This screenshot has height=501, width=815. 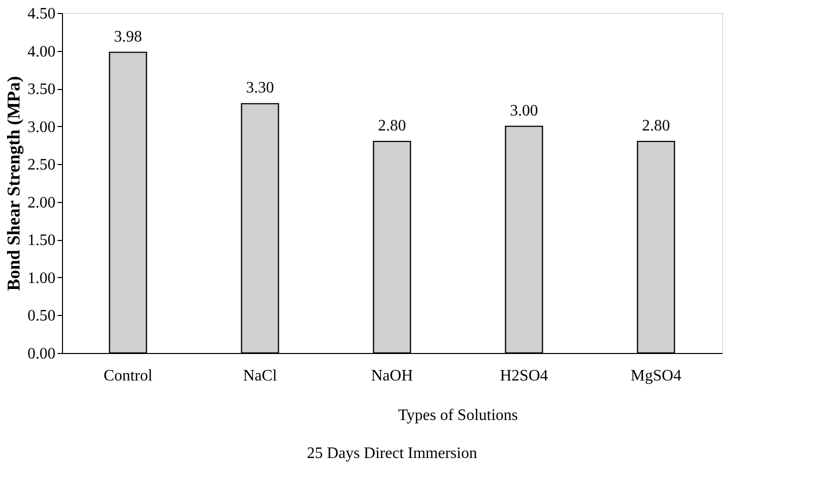 What do you see at coordinates (42, 14) in the screenshot?
I see `y-tick-label: 4.50` at bounding box center [42, 14].